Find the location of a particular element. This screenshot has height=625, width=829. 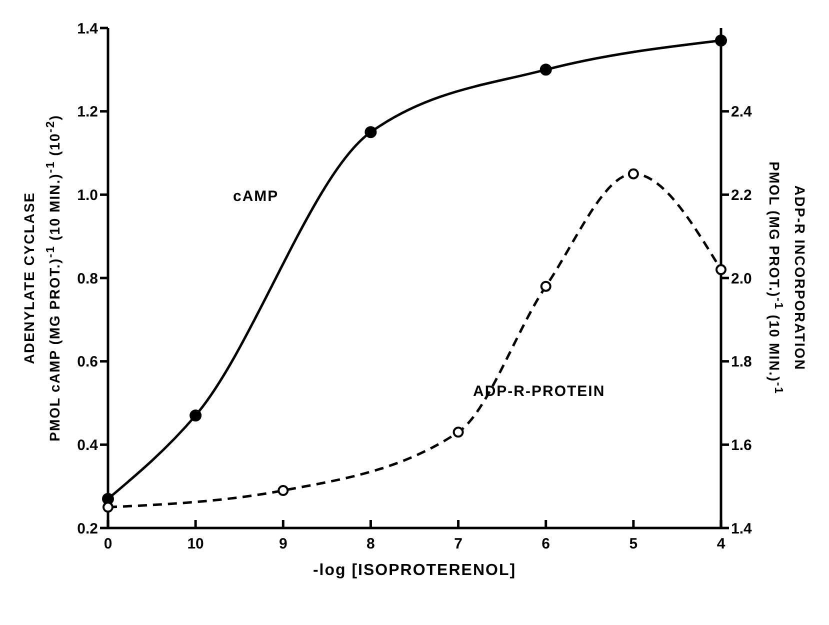

y2-tick-label: 2.2 is located at coordinates (741, 195).